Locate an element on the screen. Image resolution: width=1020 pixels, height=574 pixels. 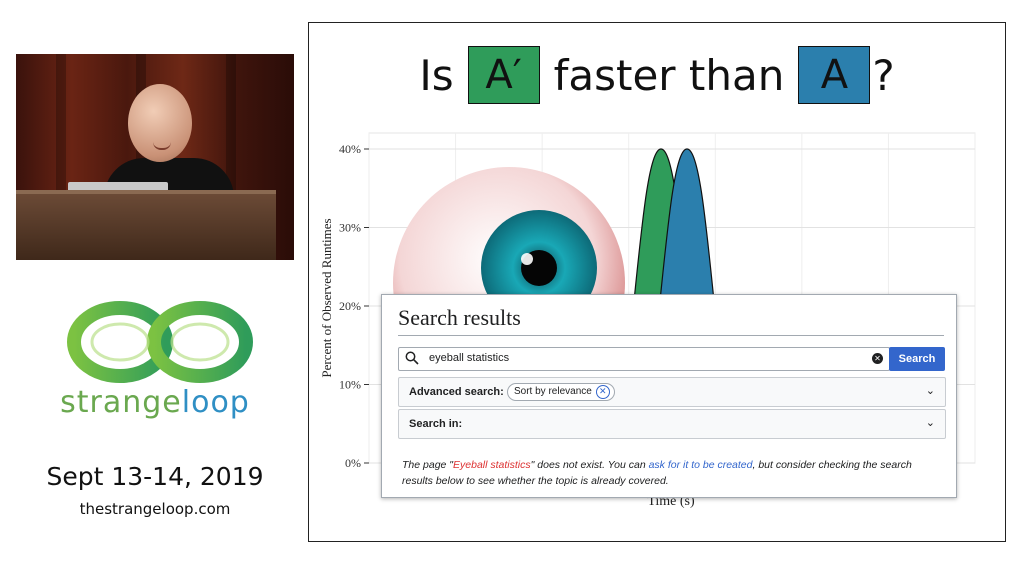
conference-site: thestrangeloop.com is located at coordinates (155, 509).